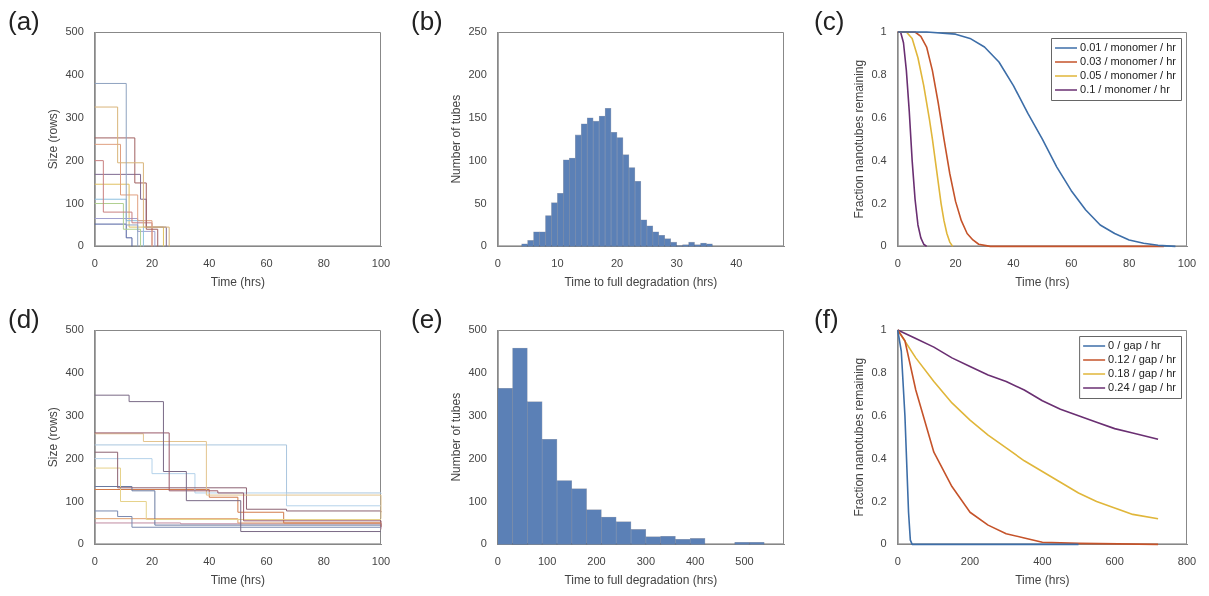 The image size is (1209, 596). What do you see at coordinates (477, 116) in the screenshot?
I see `y-tick-label: 150` at bounding box center [477, 116].